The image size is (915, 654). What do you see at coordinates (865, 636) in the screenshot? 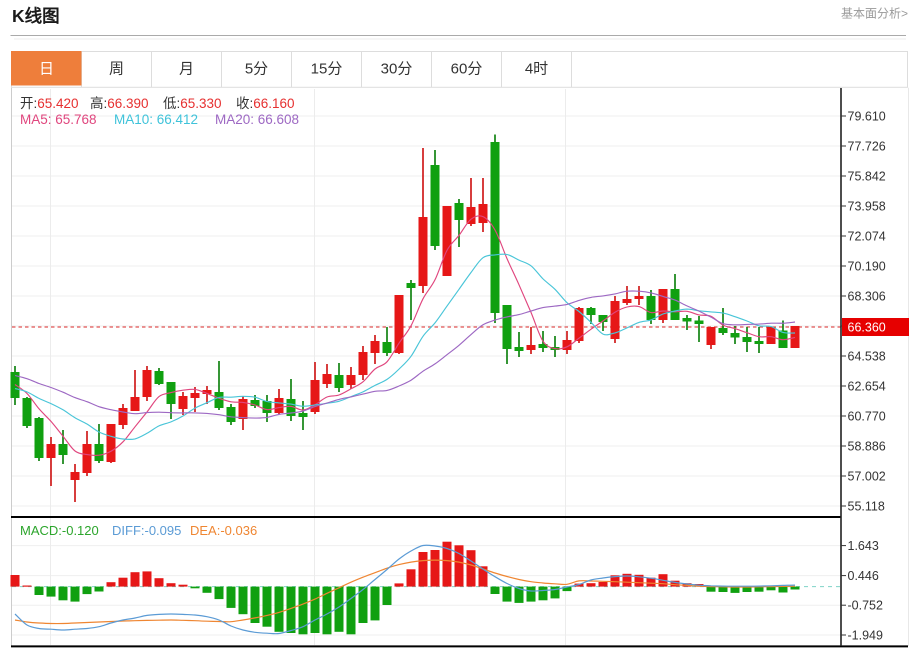
I see `svg-text: -1.949` at bounding box center [865, 636].